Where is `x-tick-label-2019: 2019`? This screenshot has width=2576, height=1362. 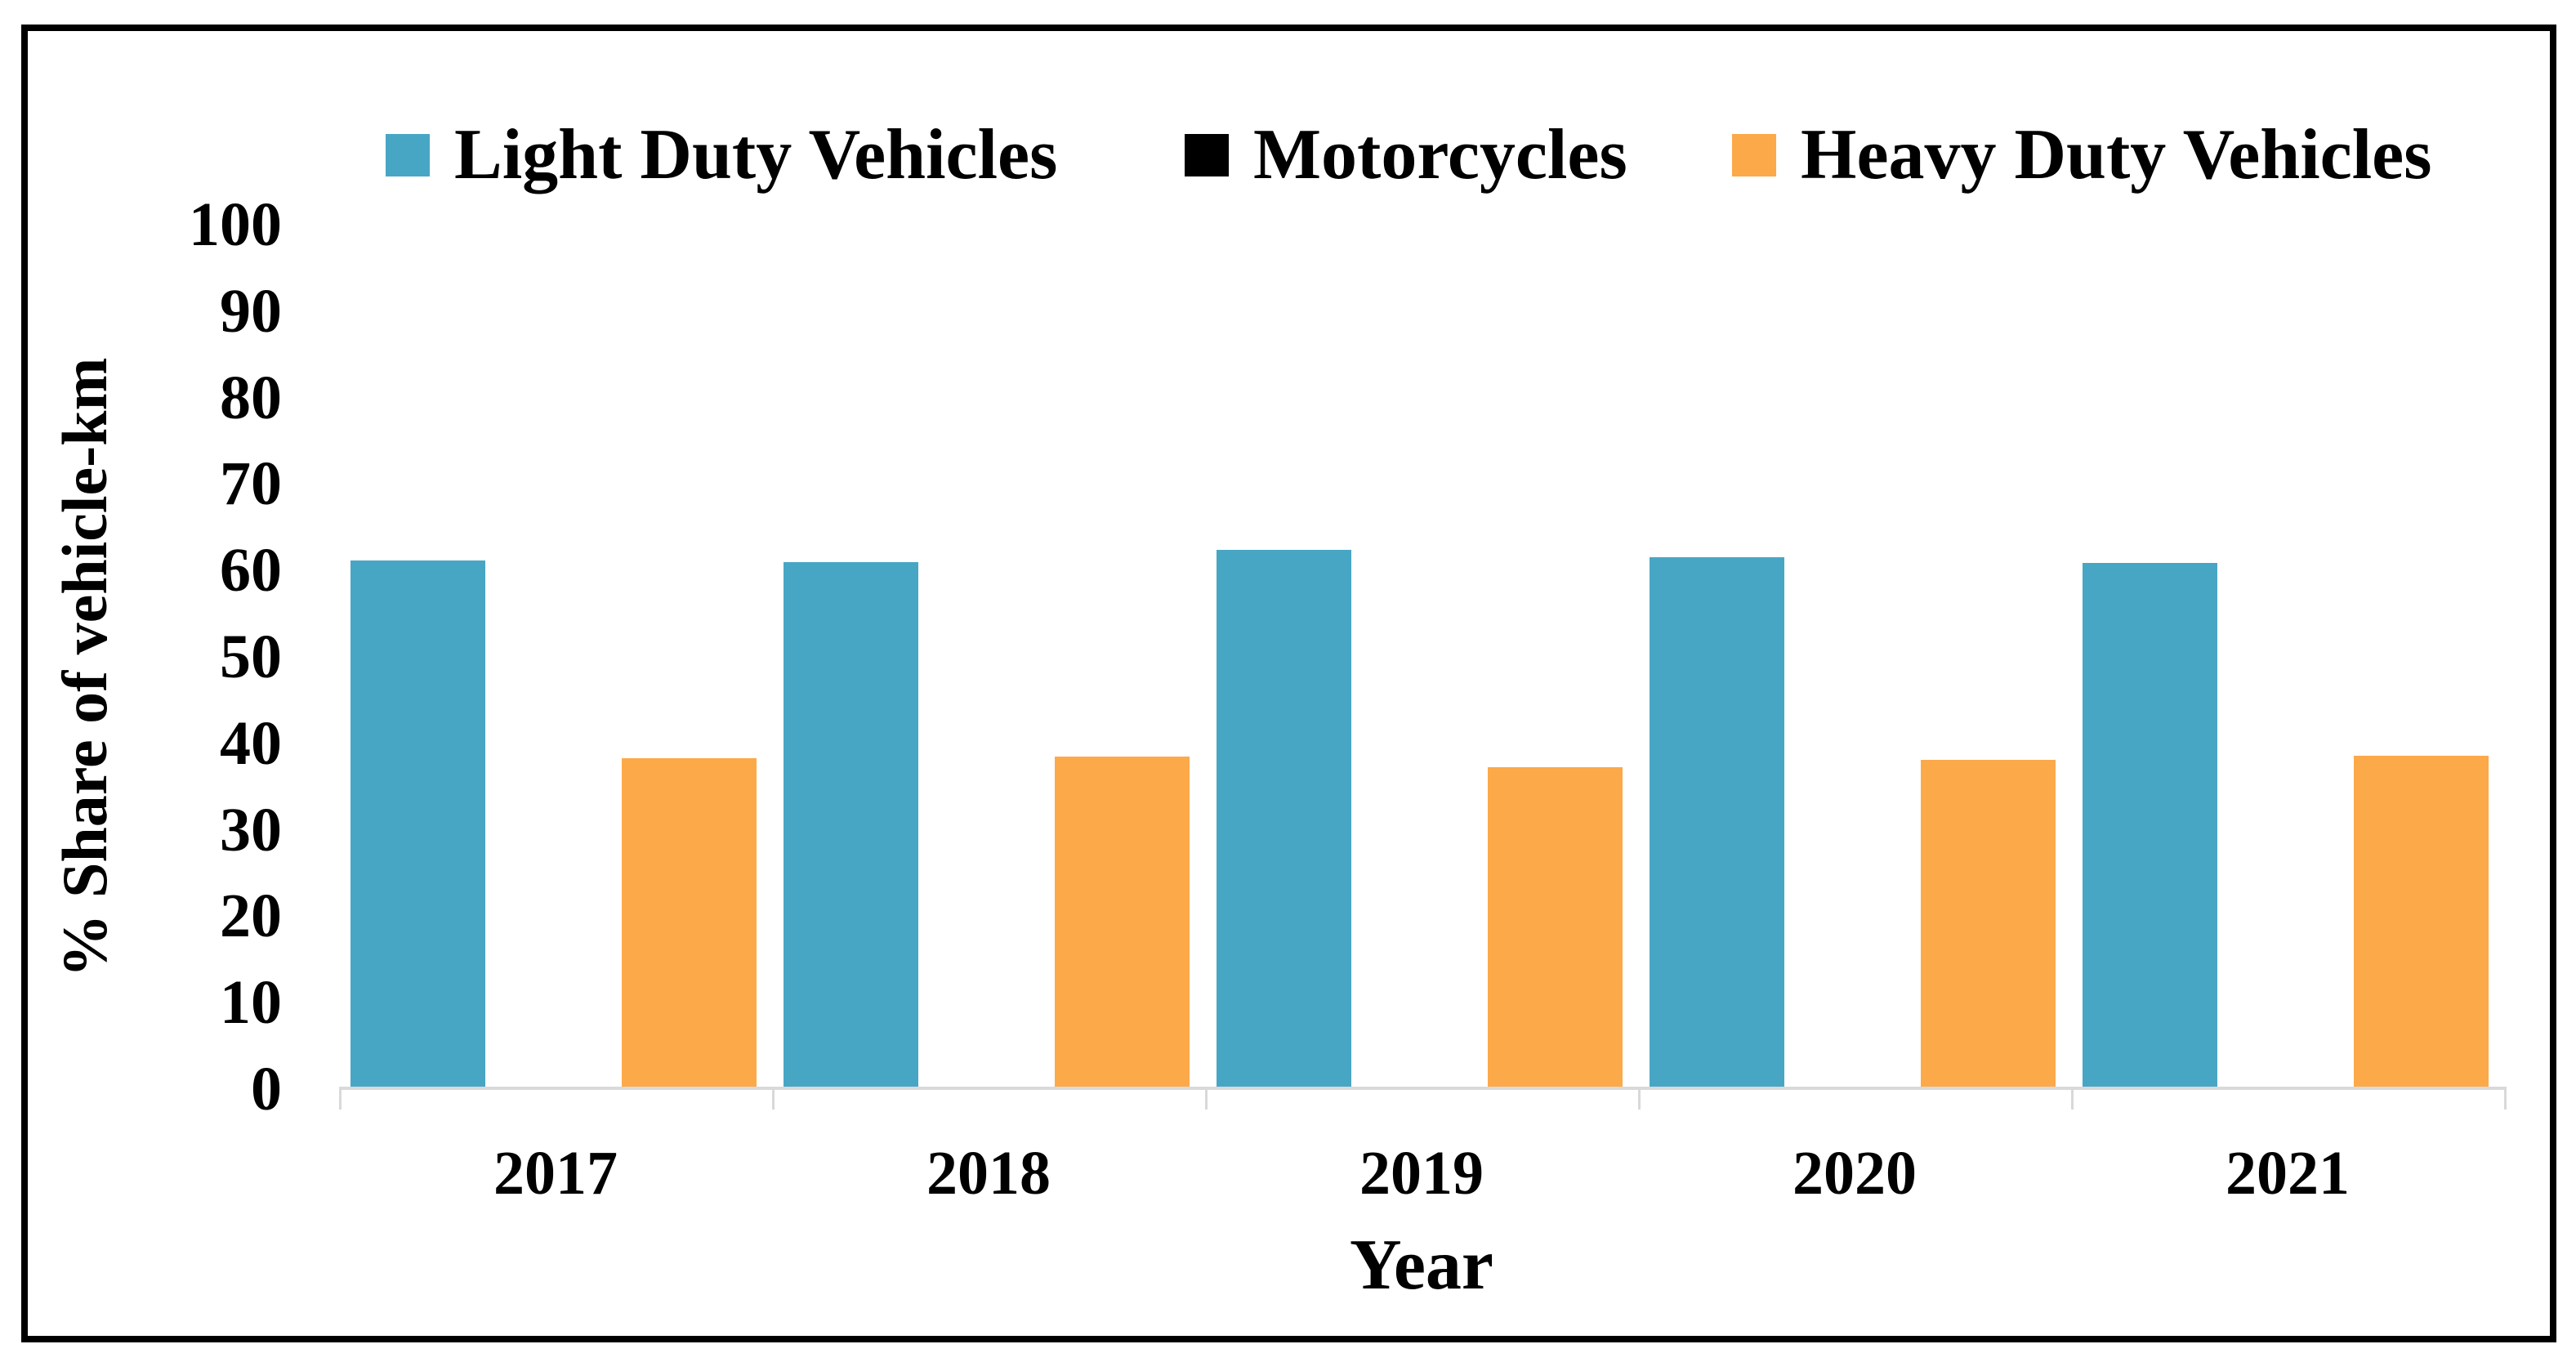 x-tick-label-2019: 2019 is located at coordinates (1422, 1173).